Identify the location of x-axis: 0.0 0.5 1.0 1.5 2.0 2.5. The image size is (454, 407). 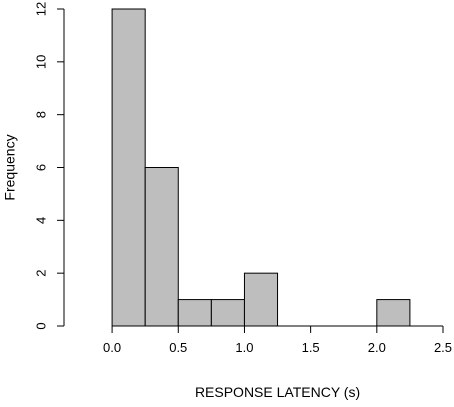
(277, 340).